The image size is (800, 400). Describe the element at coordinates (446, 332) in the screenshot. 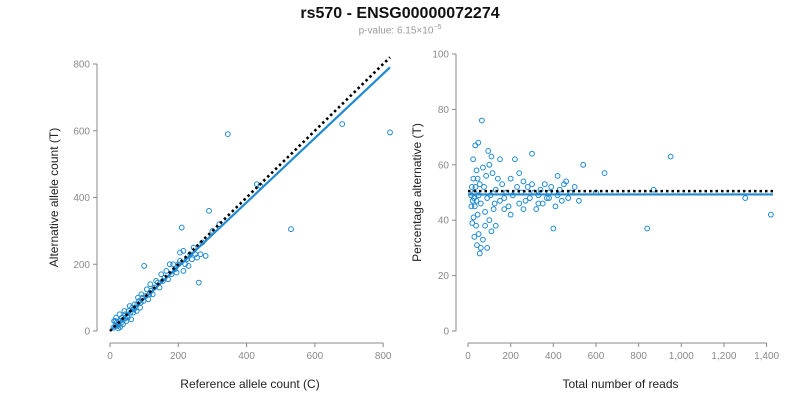

I see `y-tick-label: 0` at that location.